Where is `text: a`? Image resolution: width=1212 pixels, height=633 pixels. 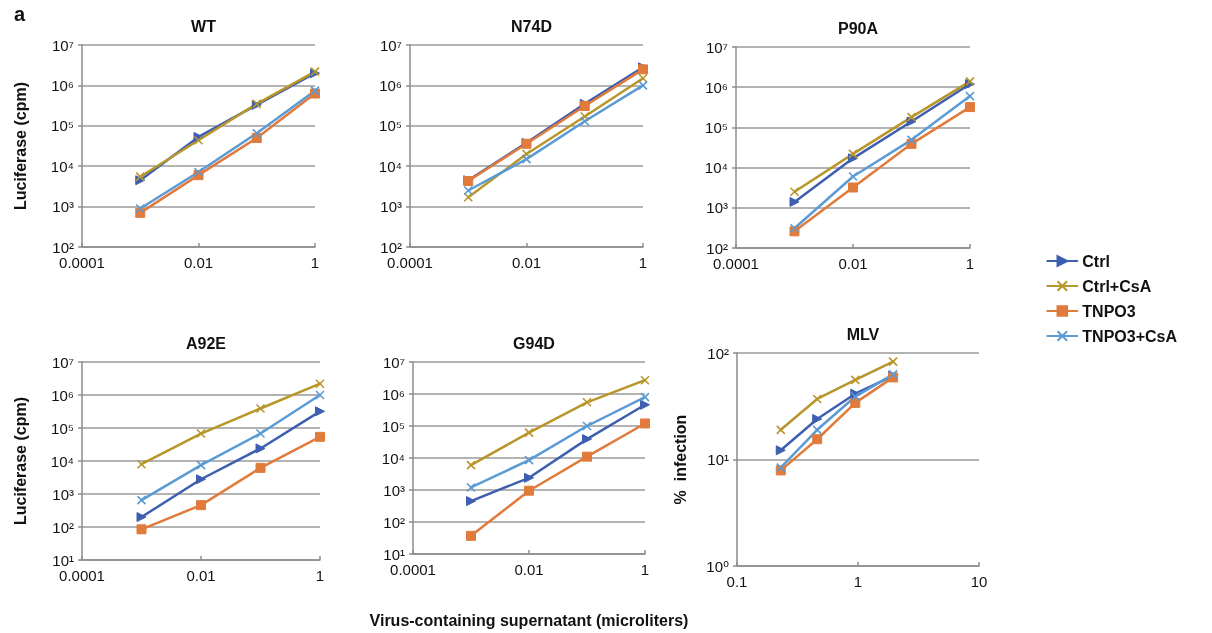 text: a is located at coordinates (20, 14).